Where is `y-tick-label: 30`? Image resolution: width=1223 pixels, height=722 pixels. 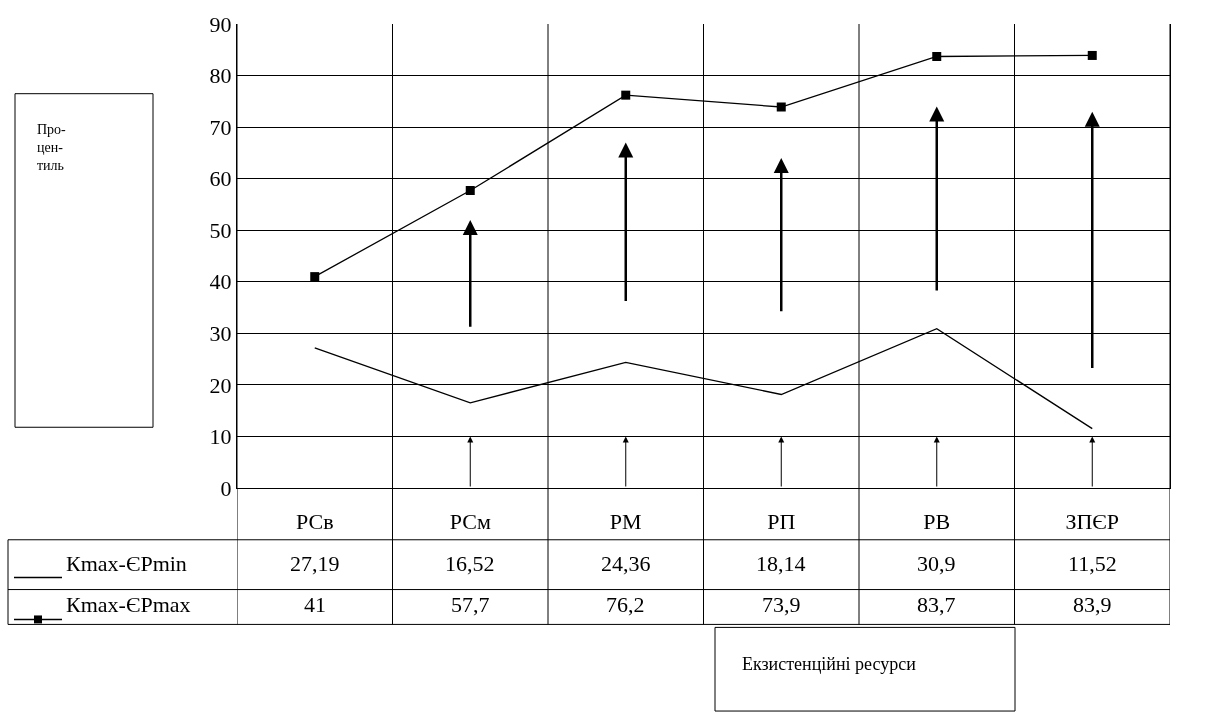
y-tick-label: 30 is located at coordinates (220, 334).